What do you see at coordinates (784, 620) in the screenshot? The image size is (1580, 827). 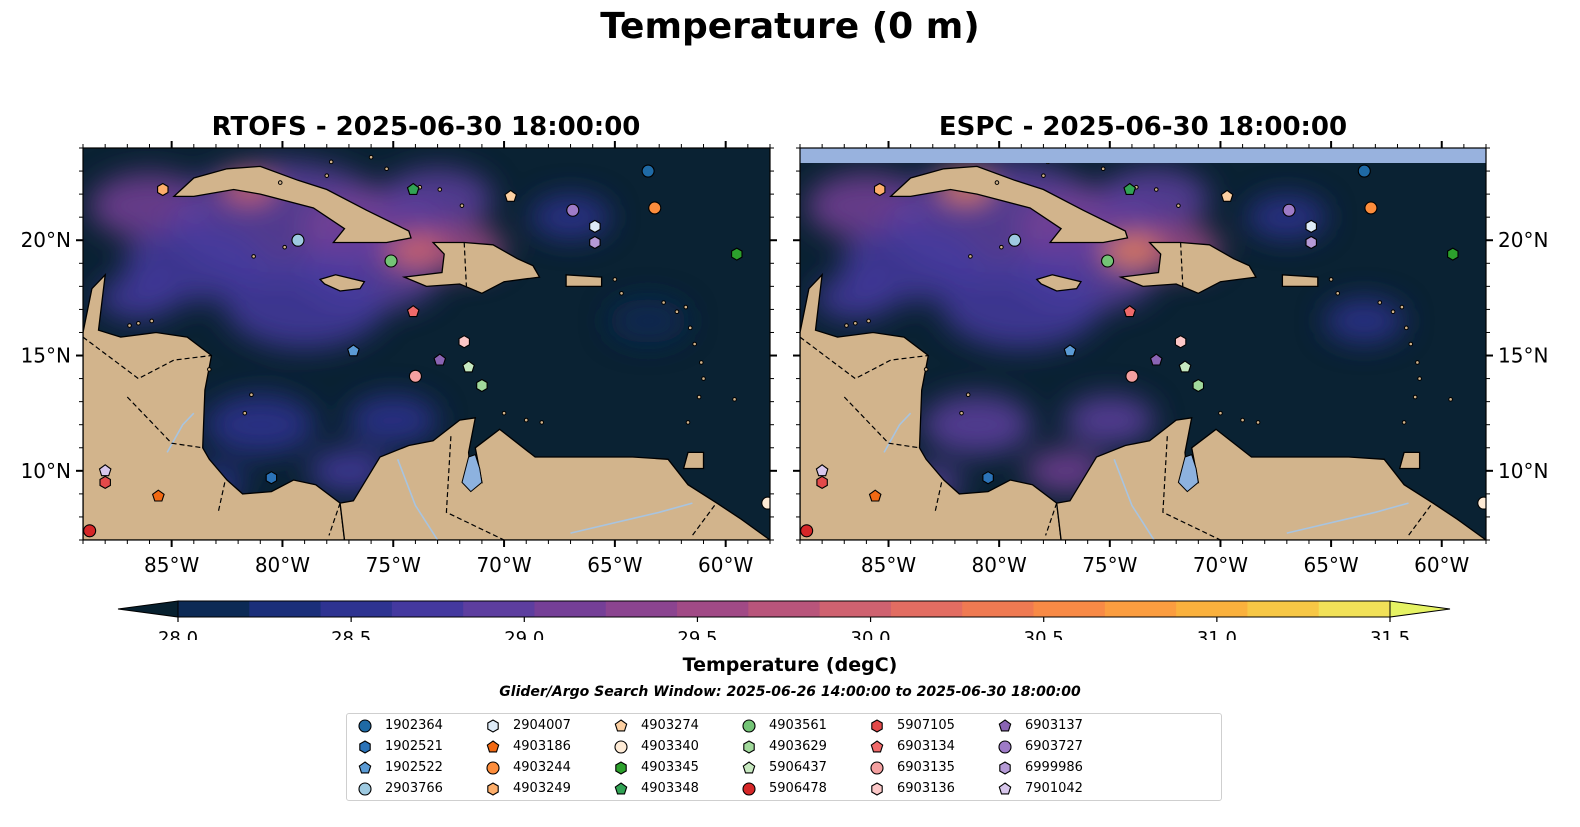 I see `colorbar: 28.0 28.5 29.0 29.5 30.0 30.5 31.0 31.5` at bounding box center [784, 620].